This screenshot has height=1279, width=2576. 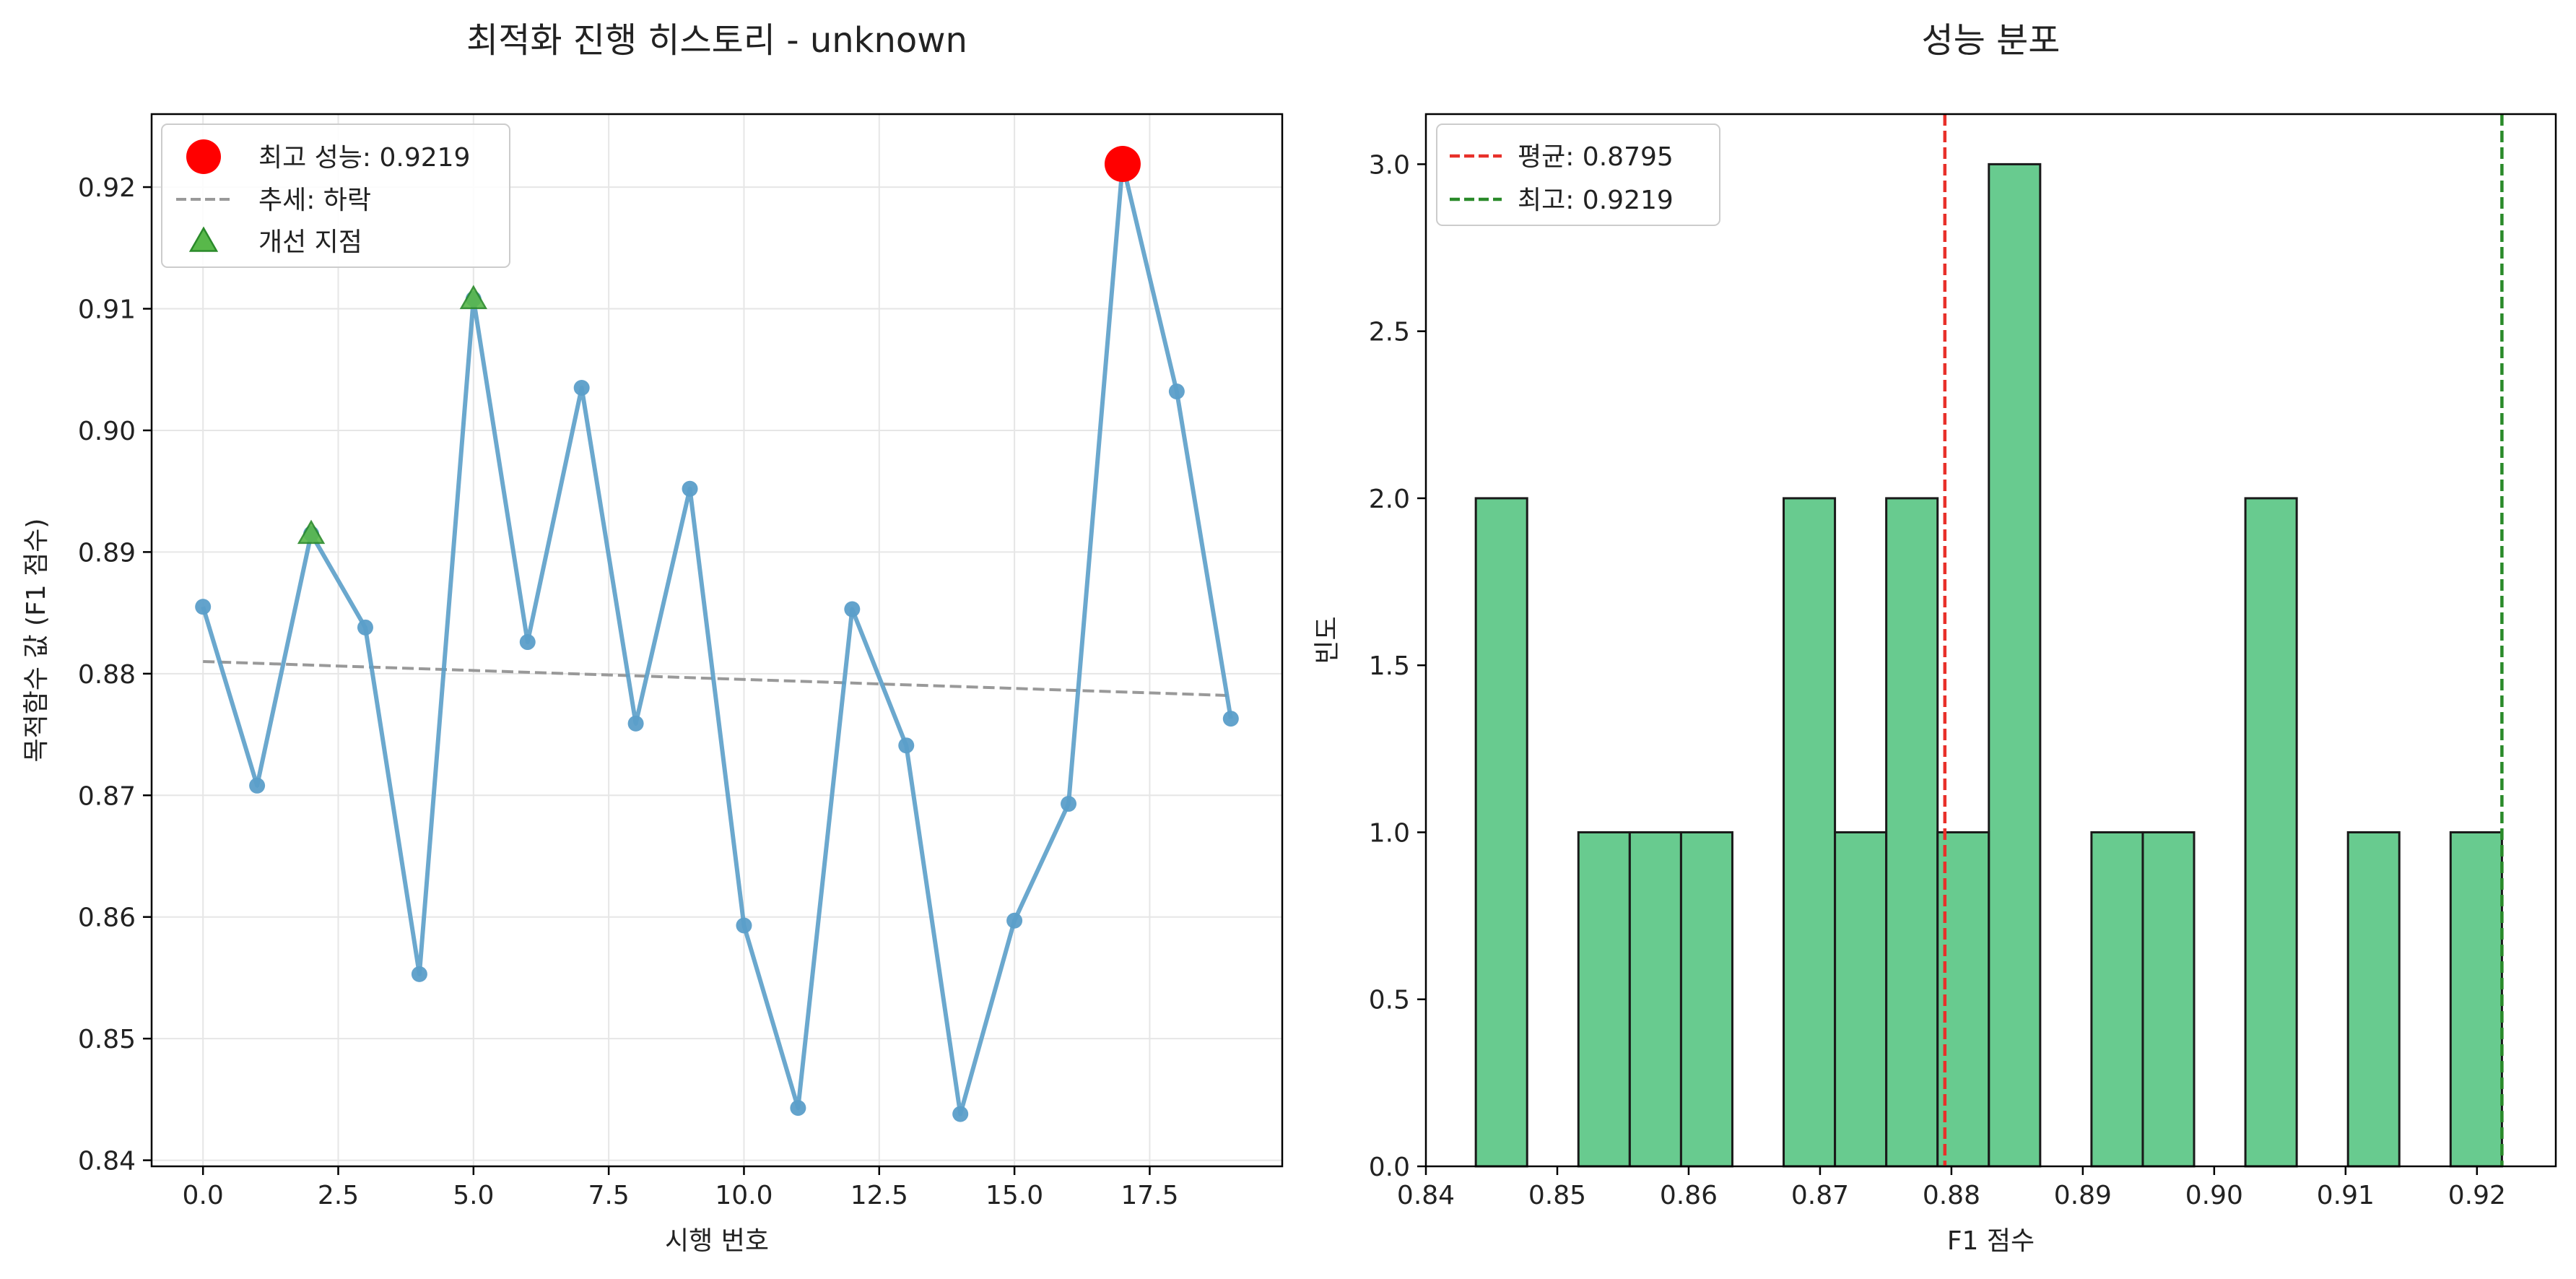 I want to click on x-tick-label: 0.0, so click(x=203, y=1195).